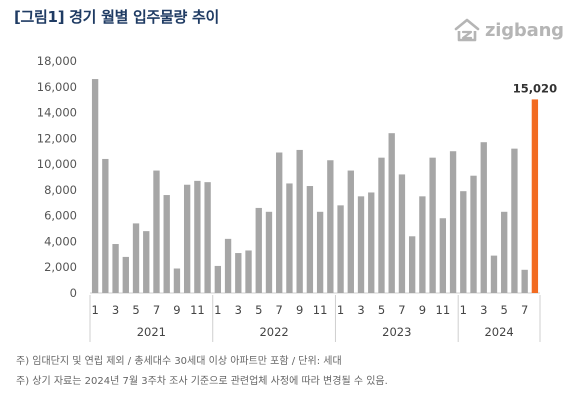  I want to click on y-tick-label: 10,000, so click(57, 164).